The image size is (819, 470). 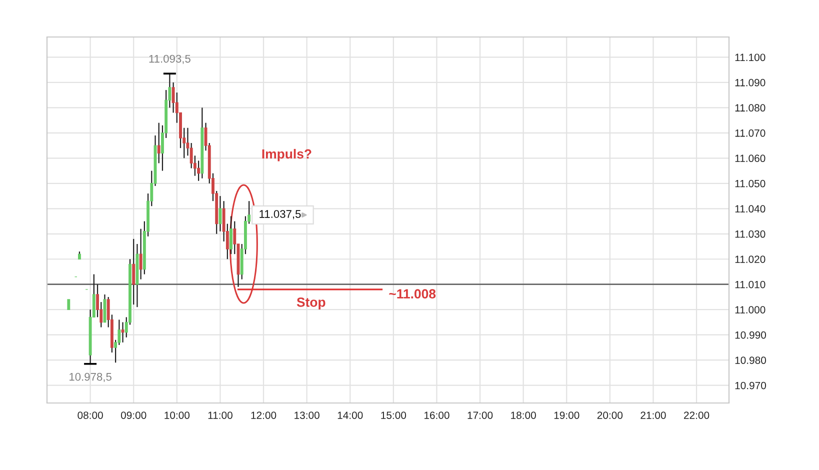 I want to click on annotation: Stop, so click(x=311, y=304).